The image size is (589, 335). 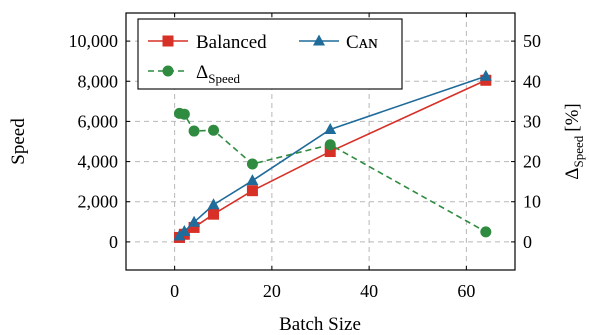 I want to click on y2-tick-label: 0, so click(x=527, y=242).